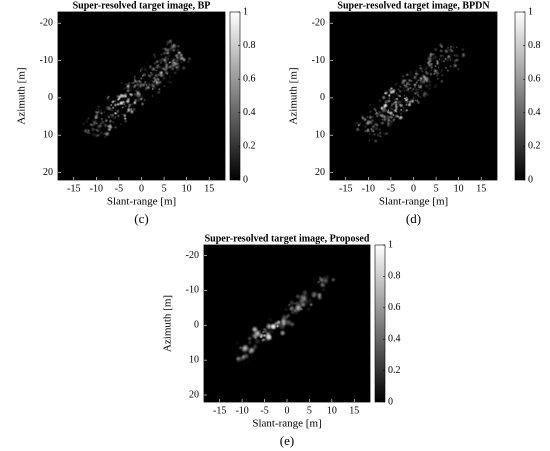 The height and width of the screenshot is (451, 550). What do you see at coordinates (534, 112) in the screenshot?
I see `colorbar-tick-label: 0.4` at bounding box center [534, 112].